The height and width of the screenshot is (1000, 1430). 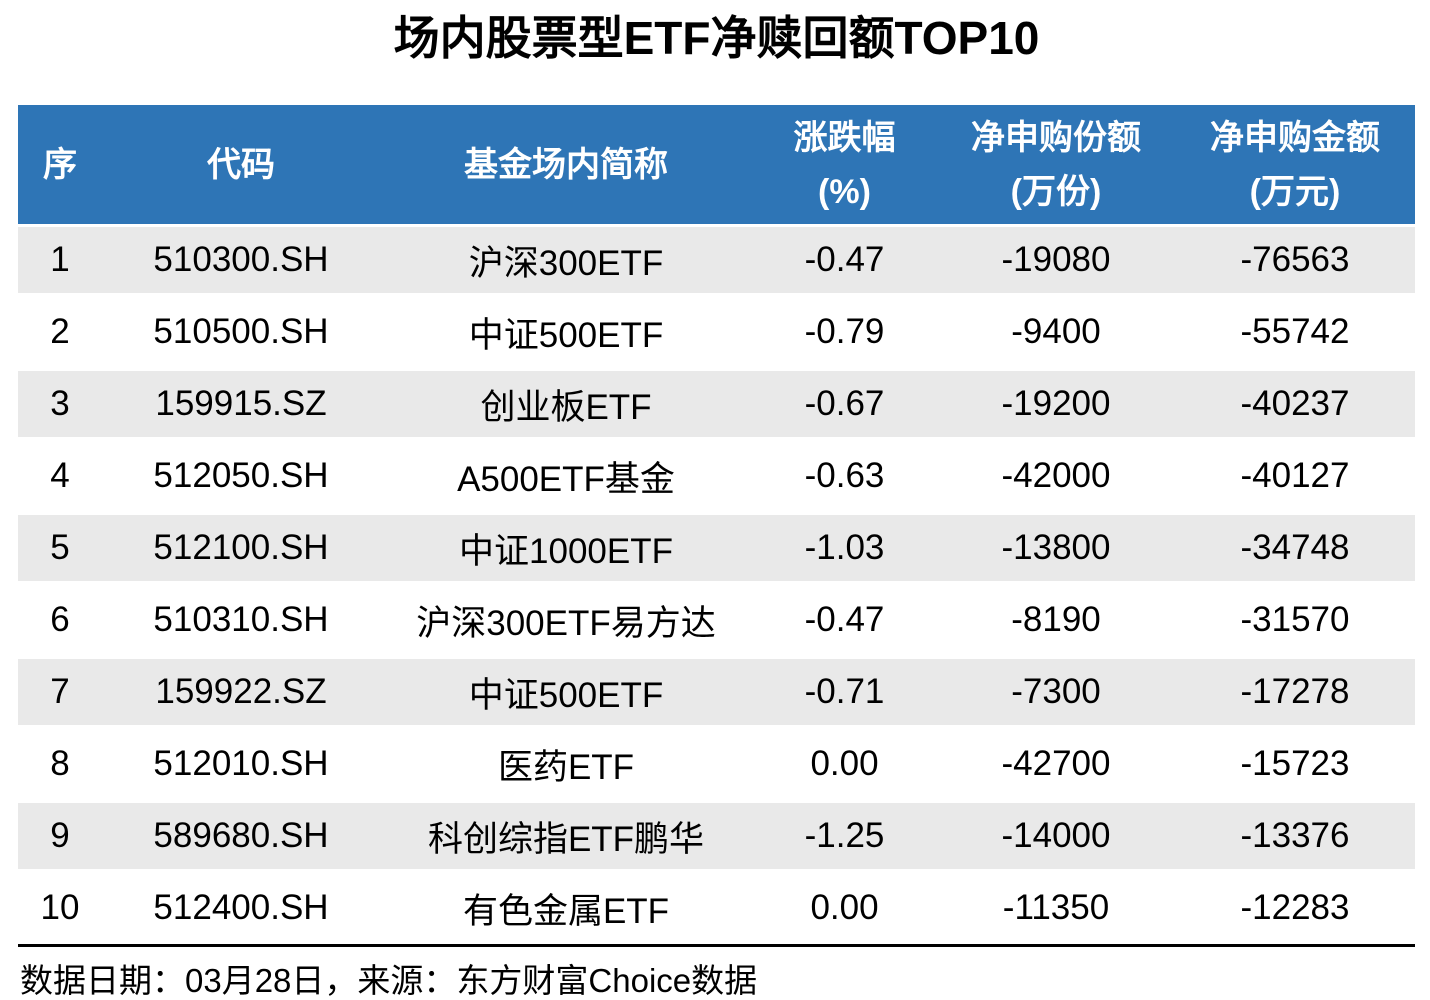 What do you see at coordinates (60, 691) in the screenshot?
I see `cell-rank: 7` at bounding box center [60, 691].